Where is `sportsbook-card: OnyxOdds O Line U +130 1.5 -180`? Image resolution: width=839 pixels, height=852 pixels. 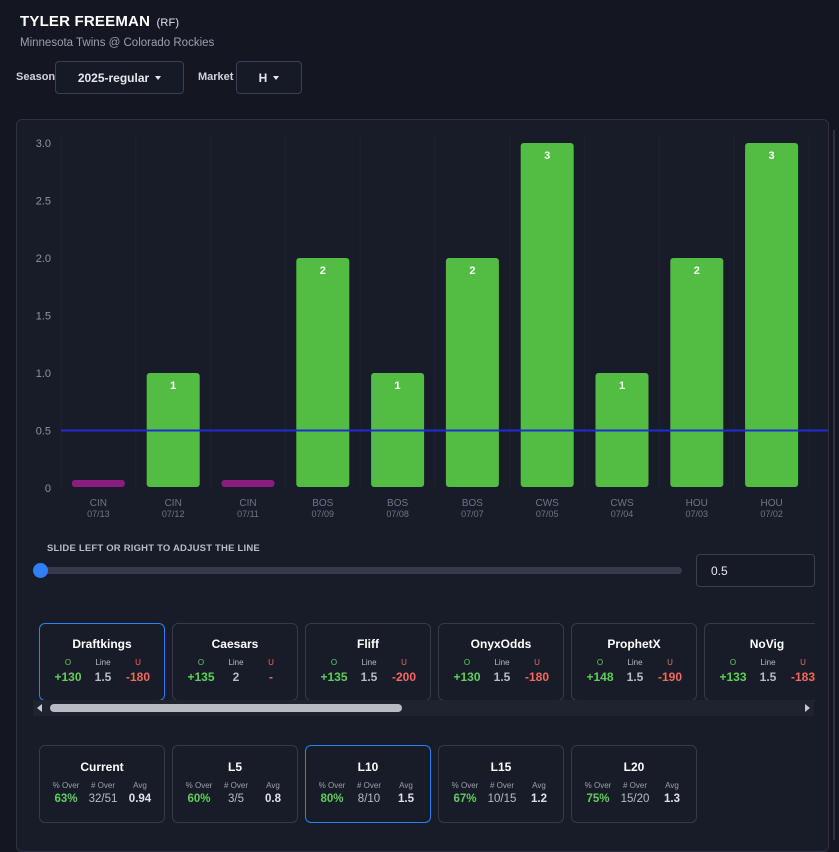 sportsbook-card: OnyxOdds O Line U +130 1.5 -180 is located at coordinates (501, 662).